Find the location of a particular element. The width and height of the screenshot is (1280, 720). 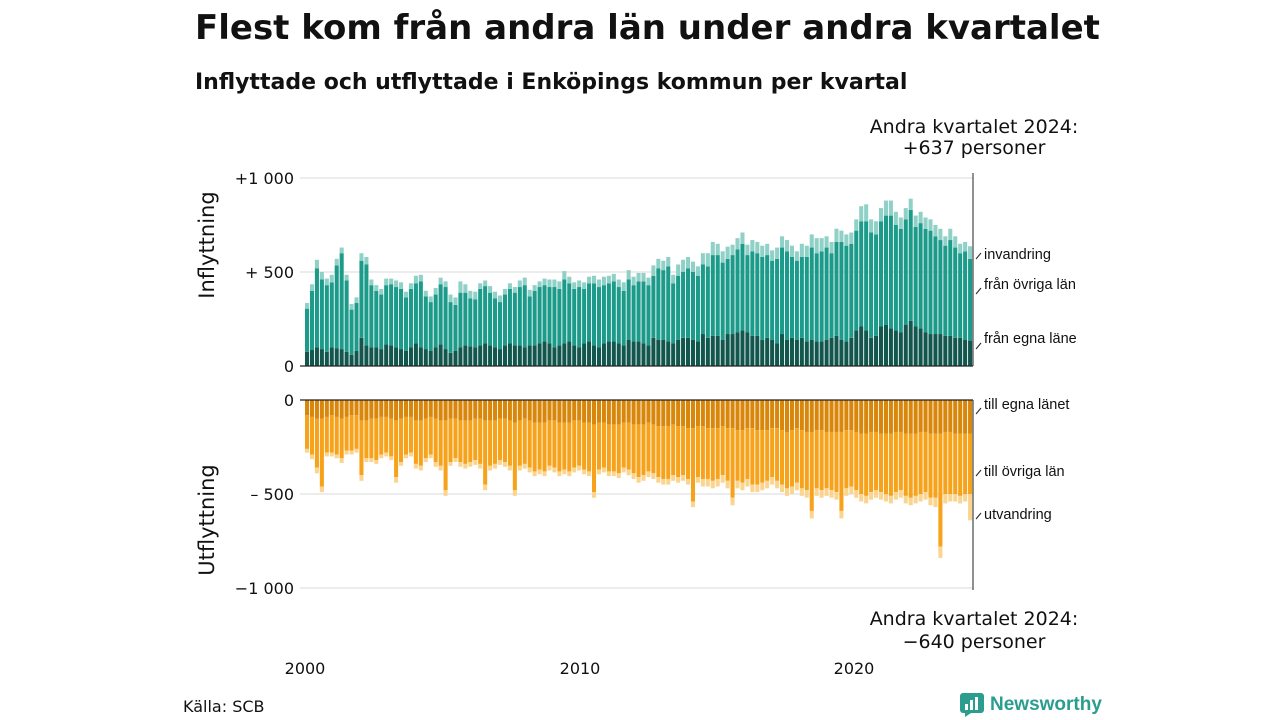

newsworthy-logo: Newsworthy is located at coordinates (1031, 705).